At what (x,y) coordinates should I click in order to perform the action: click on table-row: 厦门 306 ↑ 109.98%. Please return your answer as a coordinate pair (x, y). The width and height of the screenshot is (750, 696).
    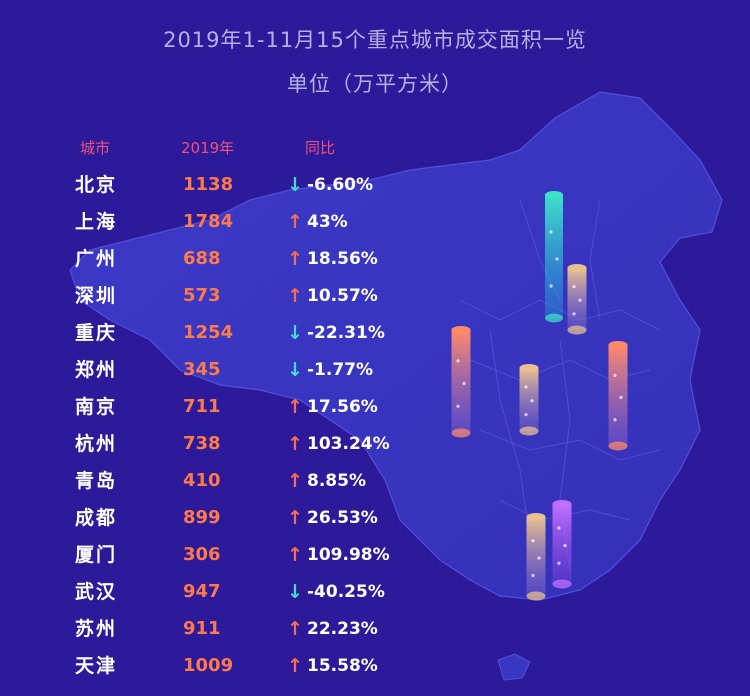
    Looking at the image, I should click on (210, 555).